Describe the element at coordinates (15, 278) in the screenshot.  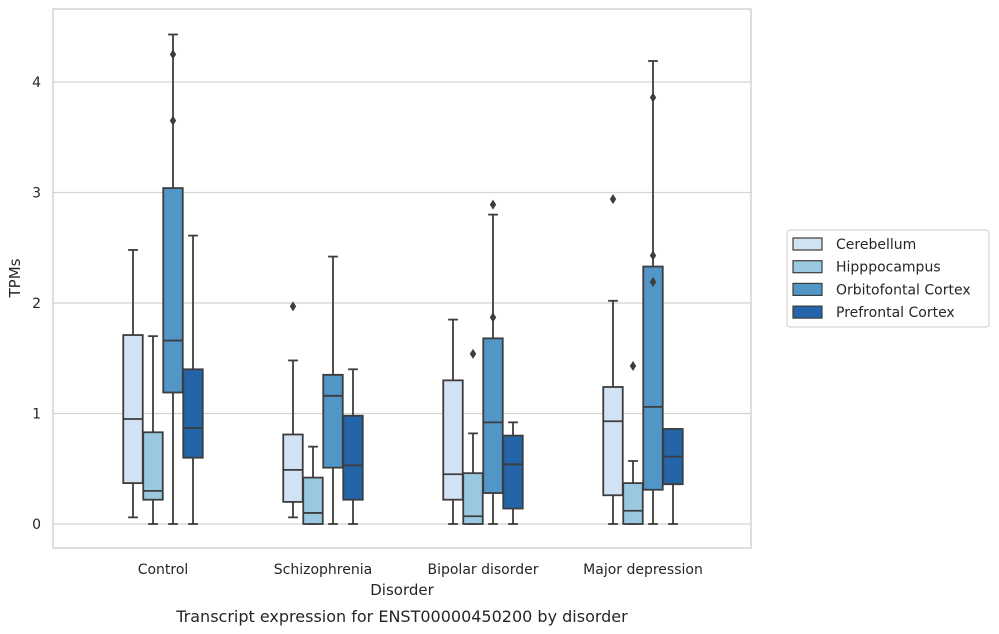
I see `y-axis-label: TPMs` at that location.